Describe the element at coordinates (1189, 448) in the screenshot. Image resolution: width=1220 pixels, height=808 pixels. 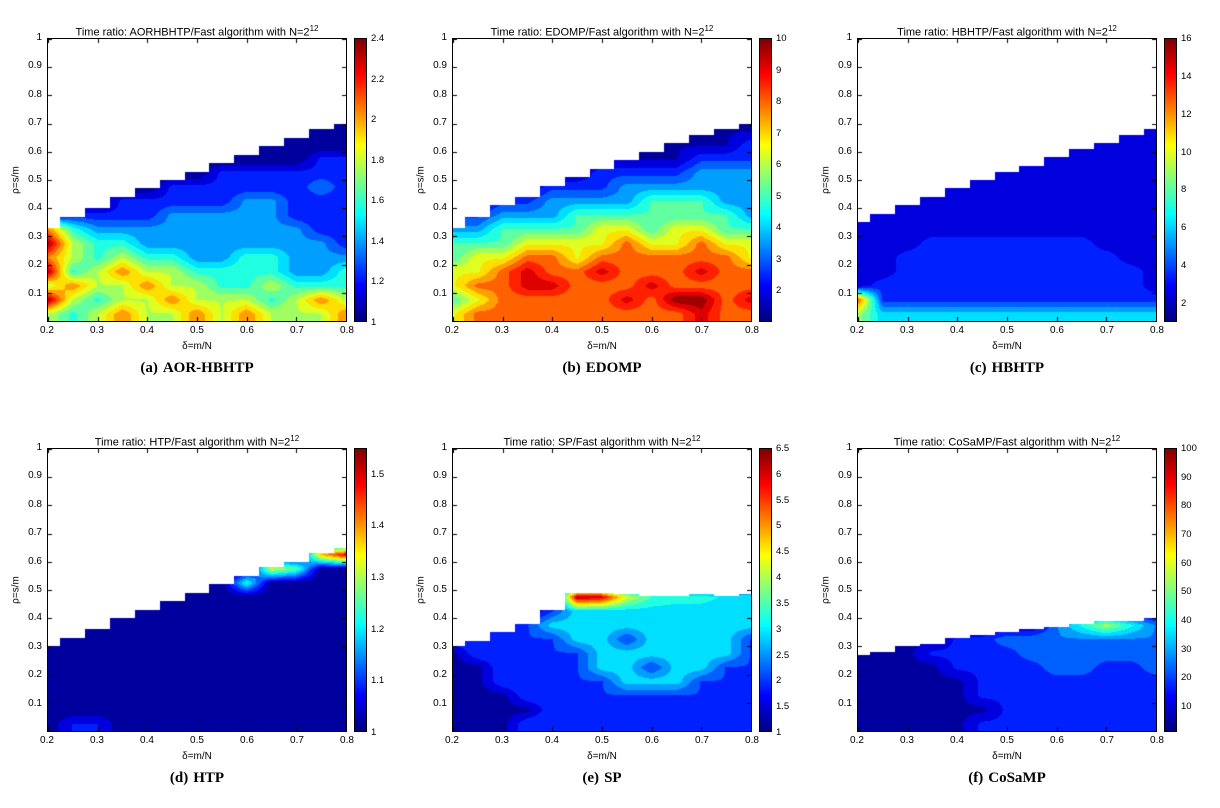
I see `colorbar-tick-label: 100` at that location.